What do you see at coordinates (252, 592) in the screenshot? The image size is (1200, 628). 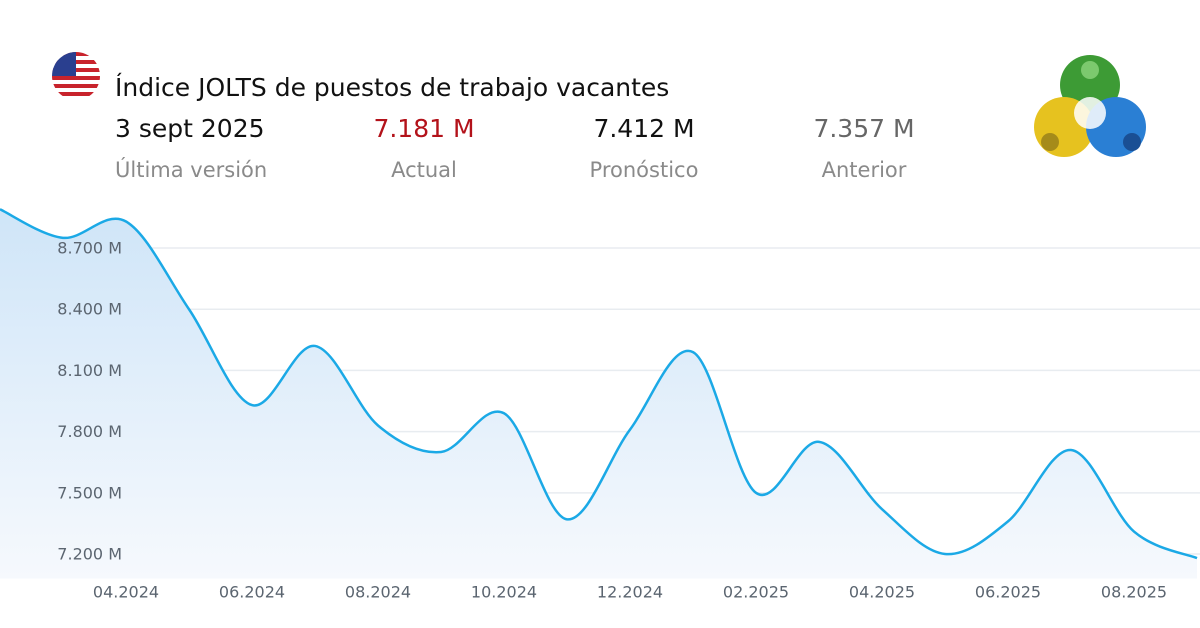 I see `x-tick-label: 06.2024` at bounding box center [252, 592].